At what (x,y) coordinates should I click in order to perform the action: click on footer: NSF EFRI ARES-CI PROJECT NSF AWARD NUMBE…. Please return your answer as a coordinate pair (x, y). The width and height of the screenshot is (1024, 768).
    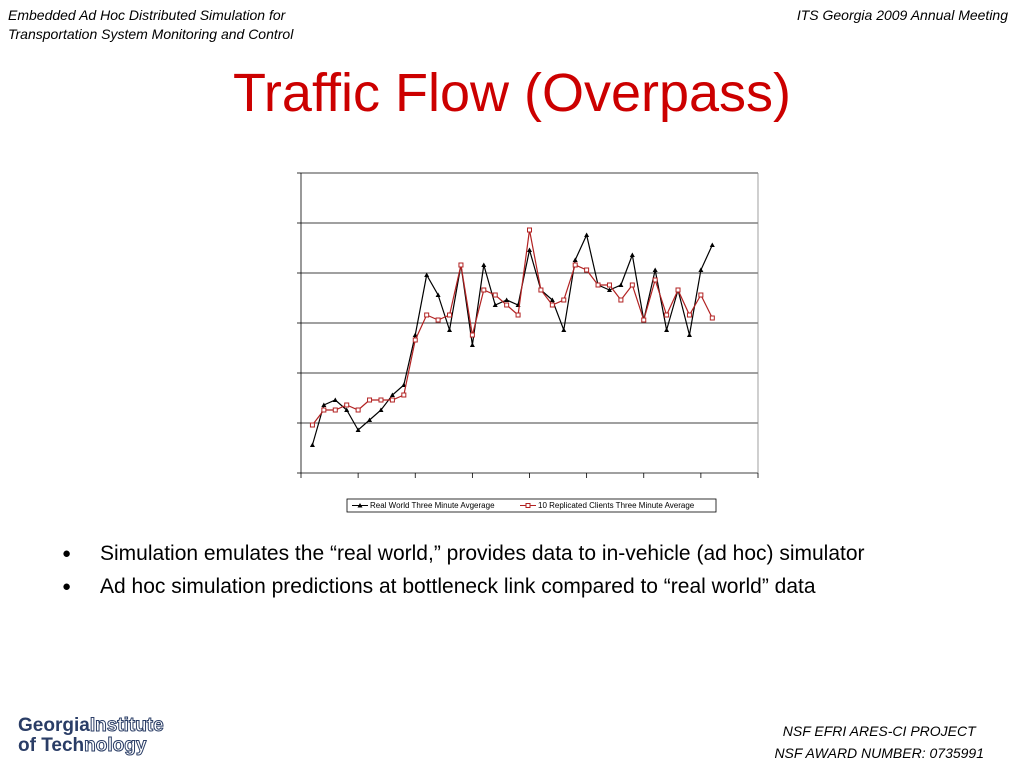
    Looking at the image, I should click on (879, 742).